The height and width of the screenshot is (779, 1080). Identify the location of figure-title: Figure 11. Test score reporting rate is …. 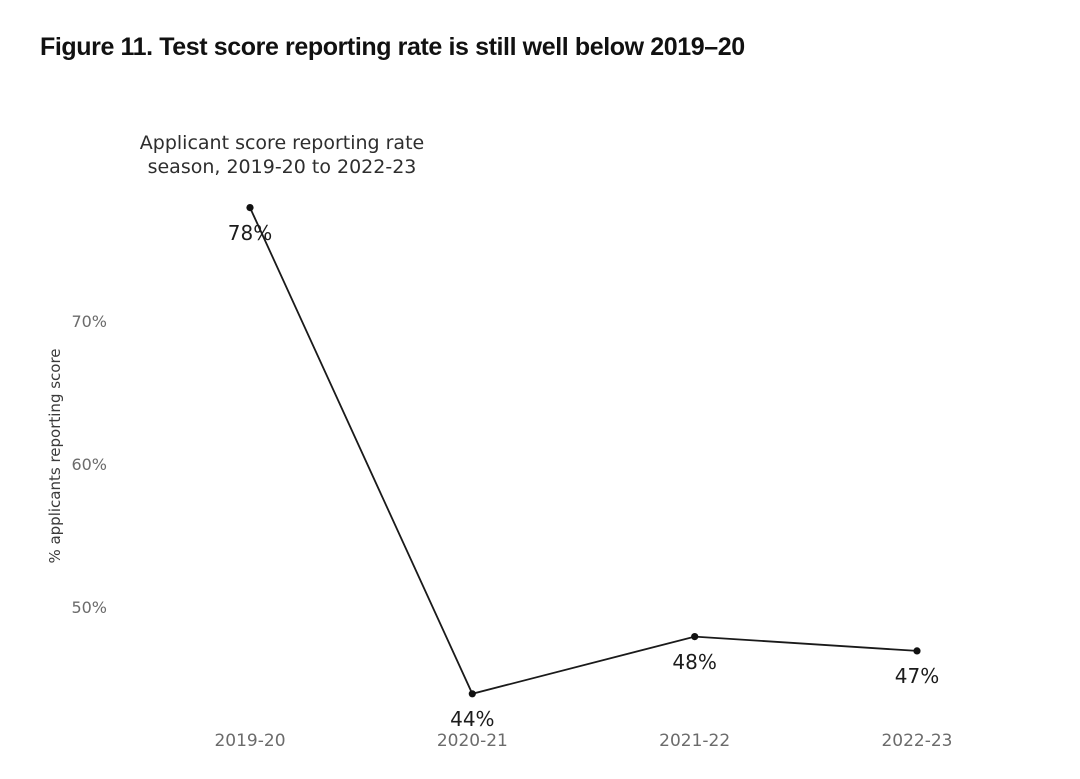
(392, 47).